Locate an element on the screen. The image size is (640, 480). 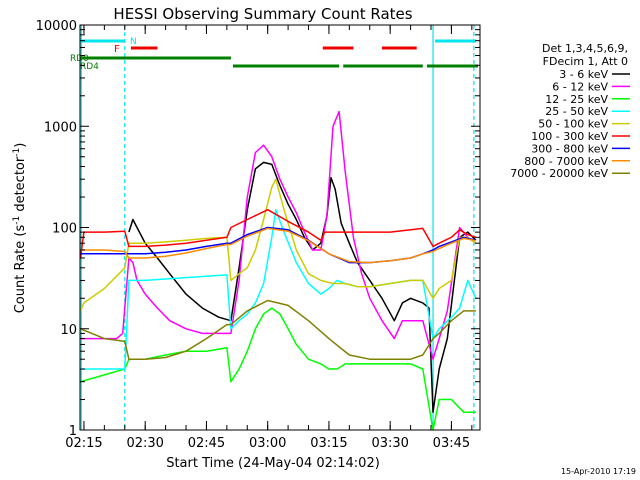
flag-label-n: N is located at coordinates (133, 42).